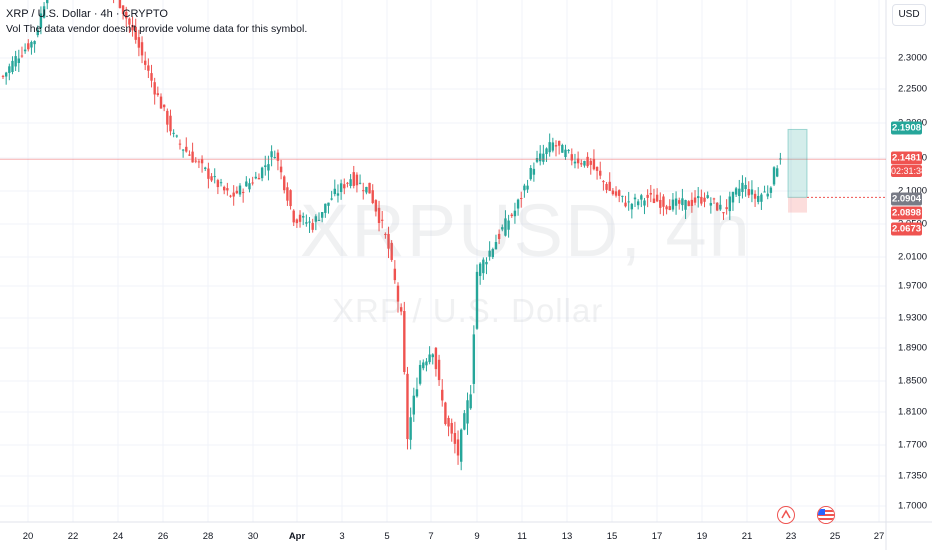  Describe the element at coordinates (906, 128) in the screenshot. I see `target-price-label: 2.1908` at that location.